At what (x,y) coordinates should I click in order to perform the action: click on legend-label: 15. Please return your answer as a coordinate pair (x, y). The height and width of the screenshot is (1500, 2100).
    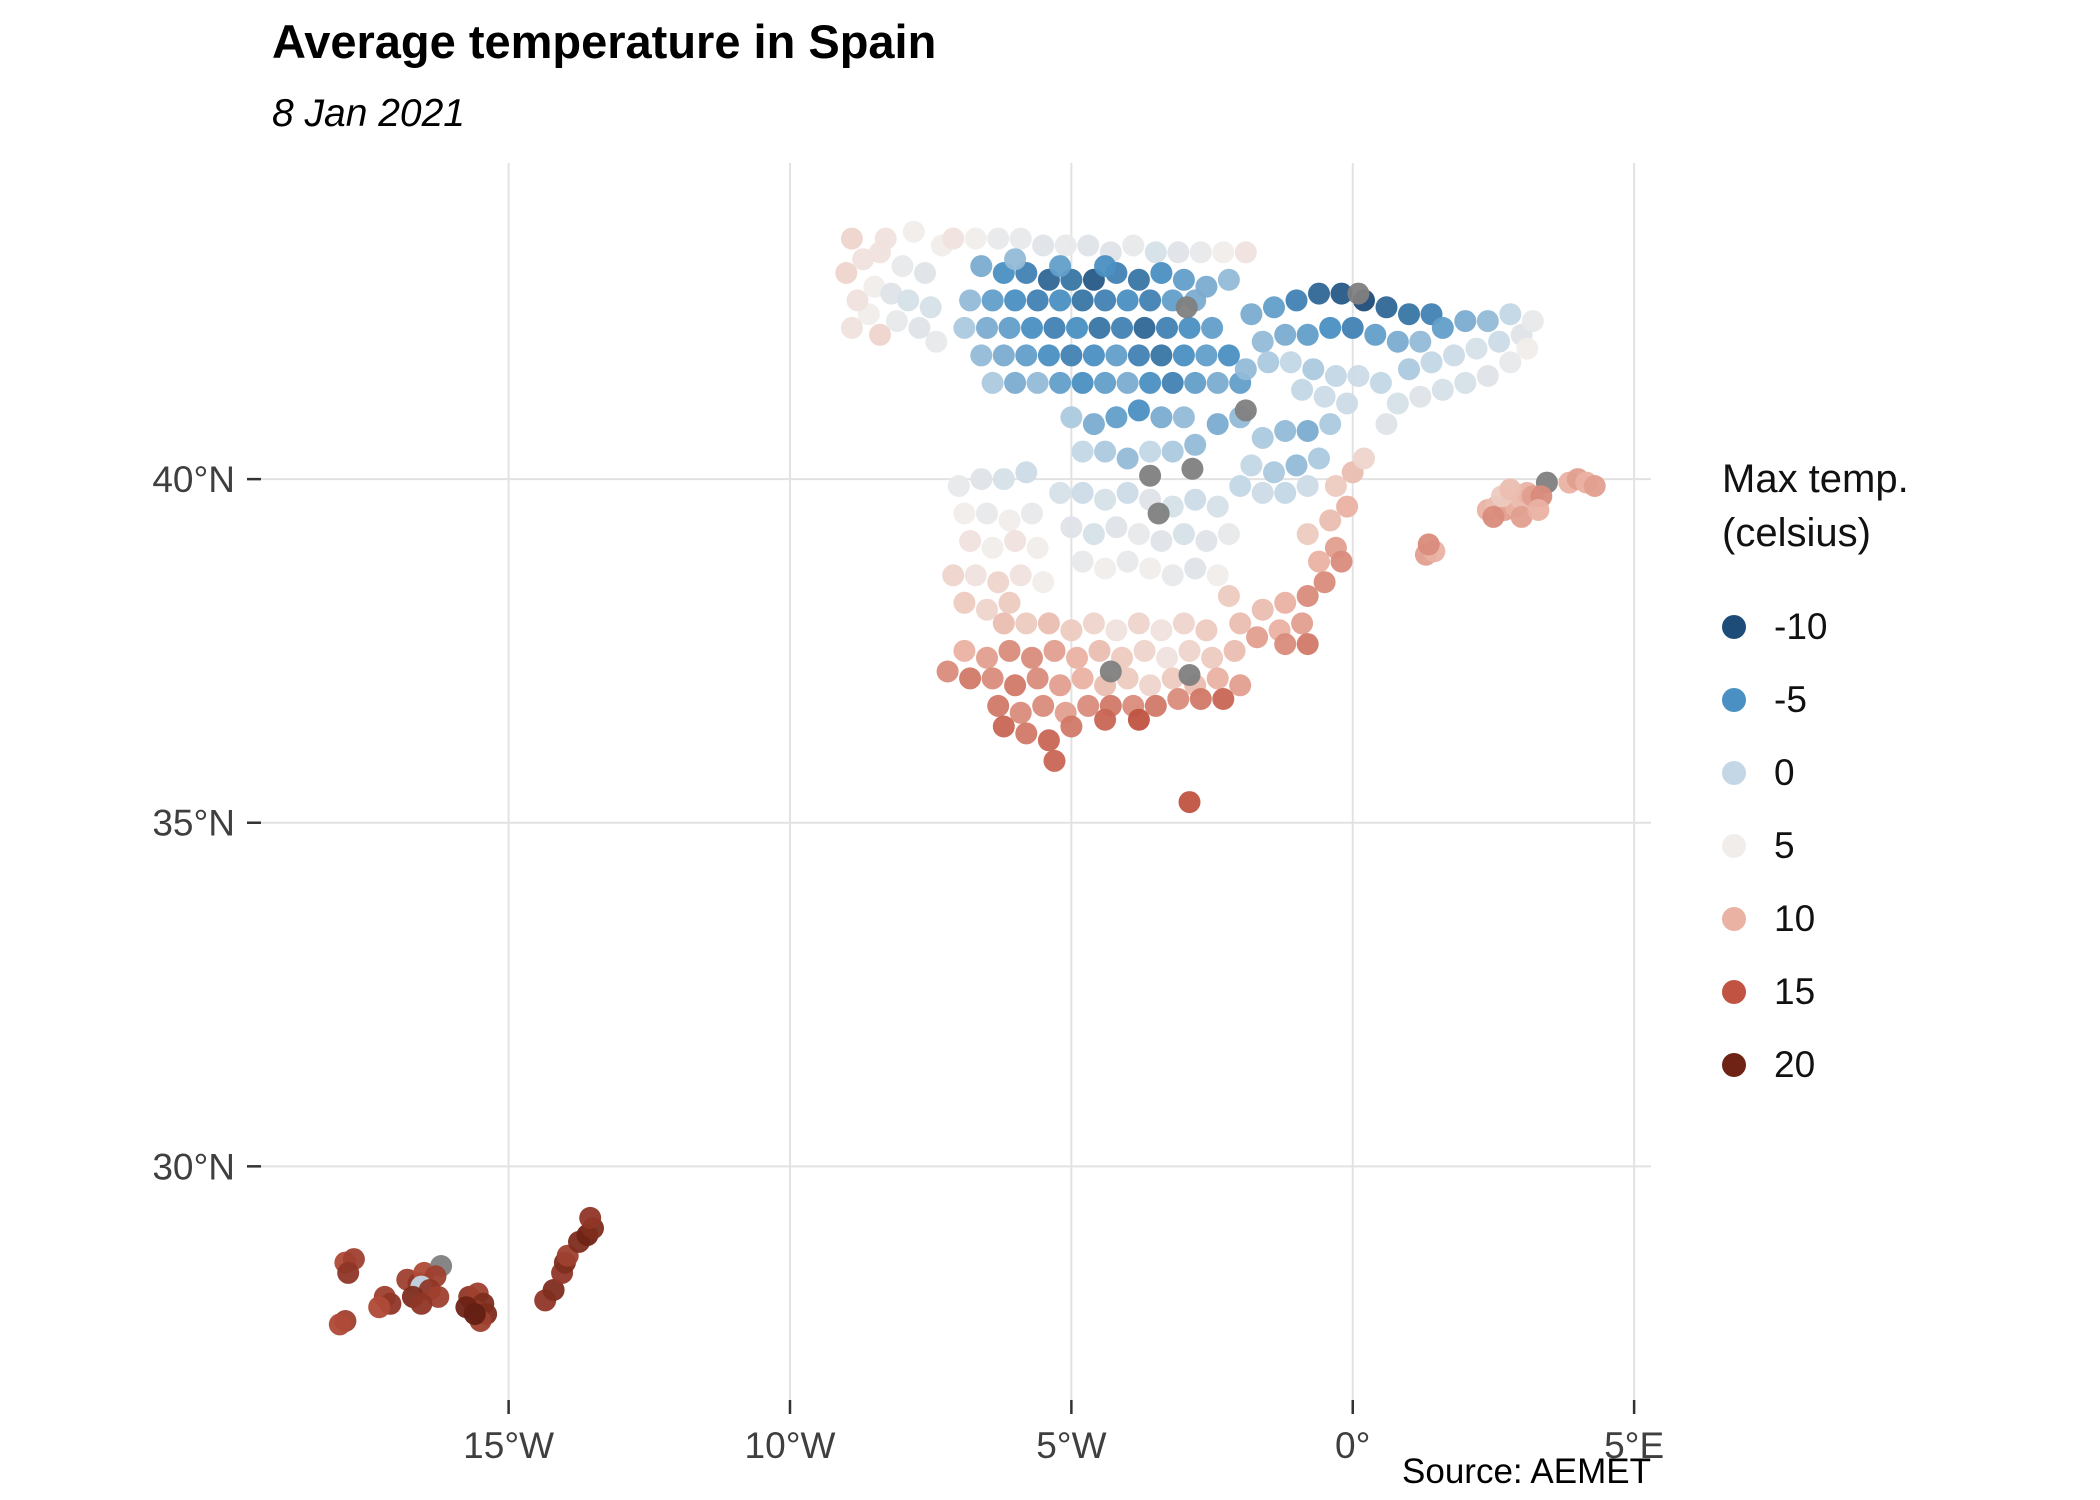
    Looking at the image, I should click on (1795, 991).